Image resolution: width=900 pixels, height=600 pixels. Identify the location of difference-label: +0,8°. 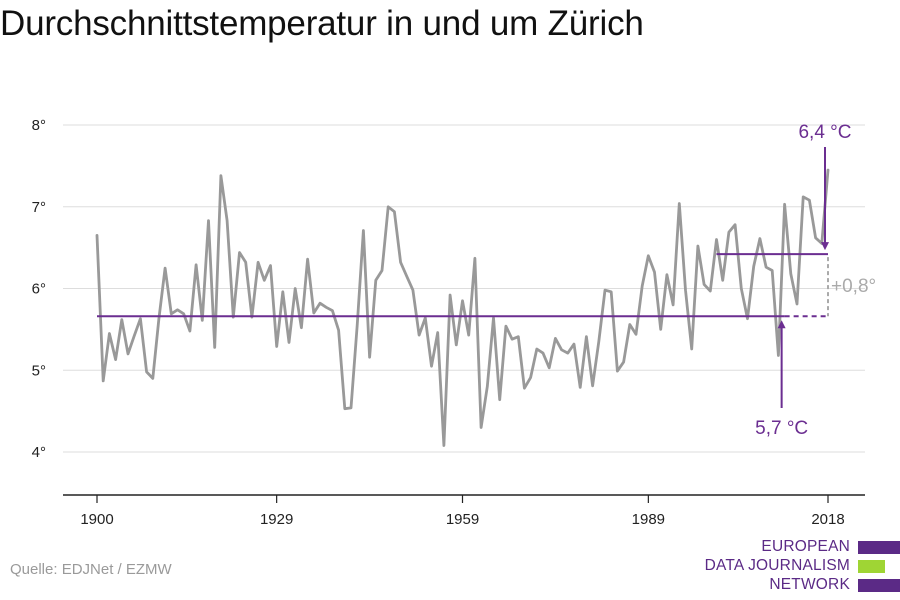
(853, 286).